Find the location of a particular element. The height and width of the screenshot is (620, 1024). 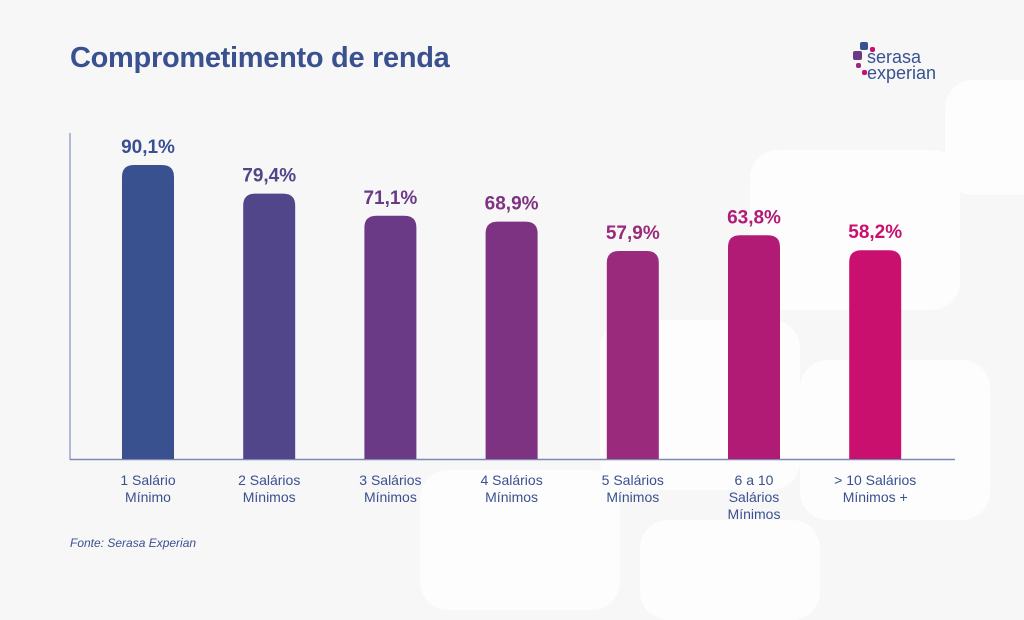

x-tick-label: 2 Salários is located at coordinates (269, 480).